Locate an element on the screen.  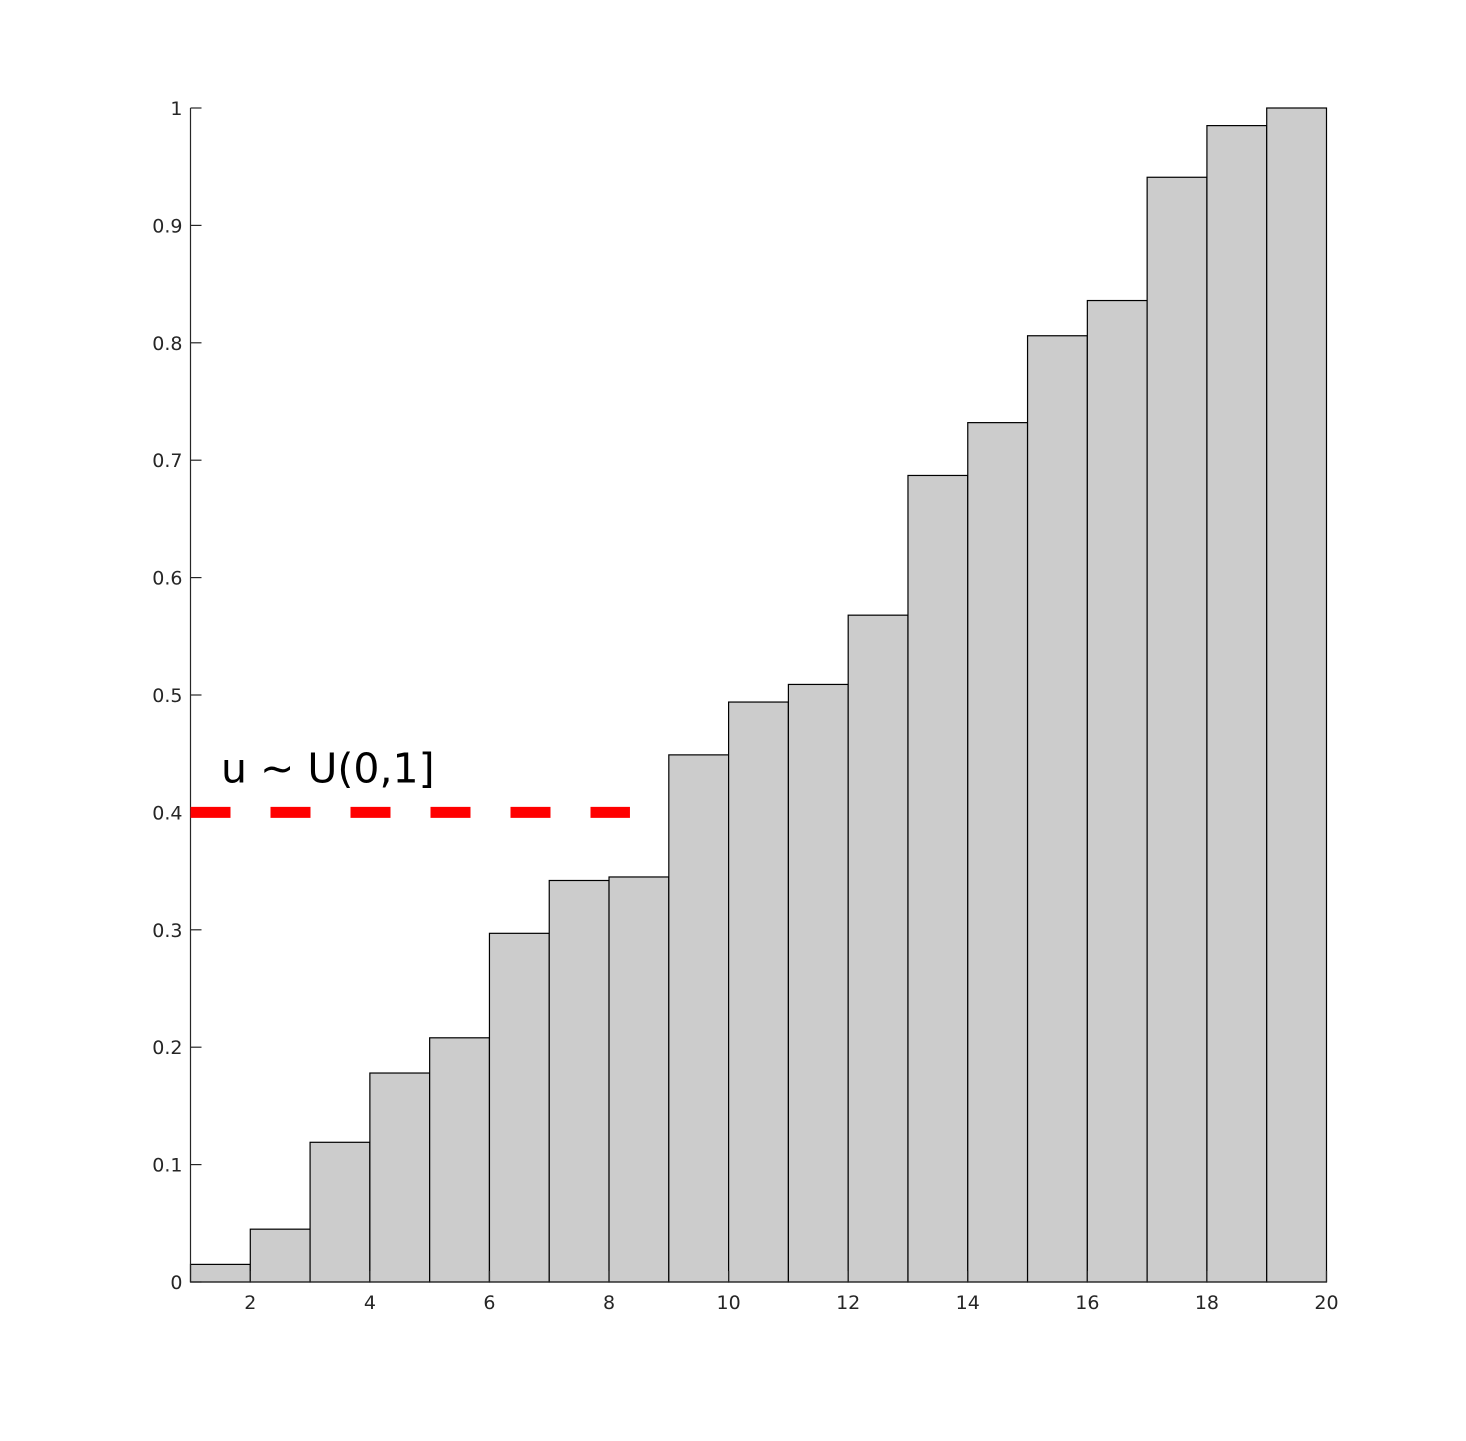
x-tick-label: 18 is located at coordinates (1207, 1303).